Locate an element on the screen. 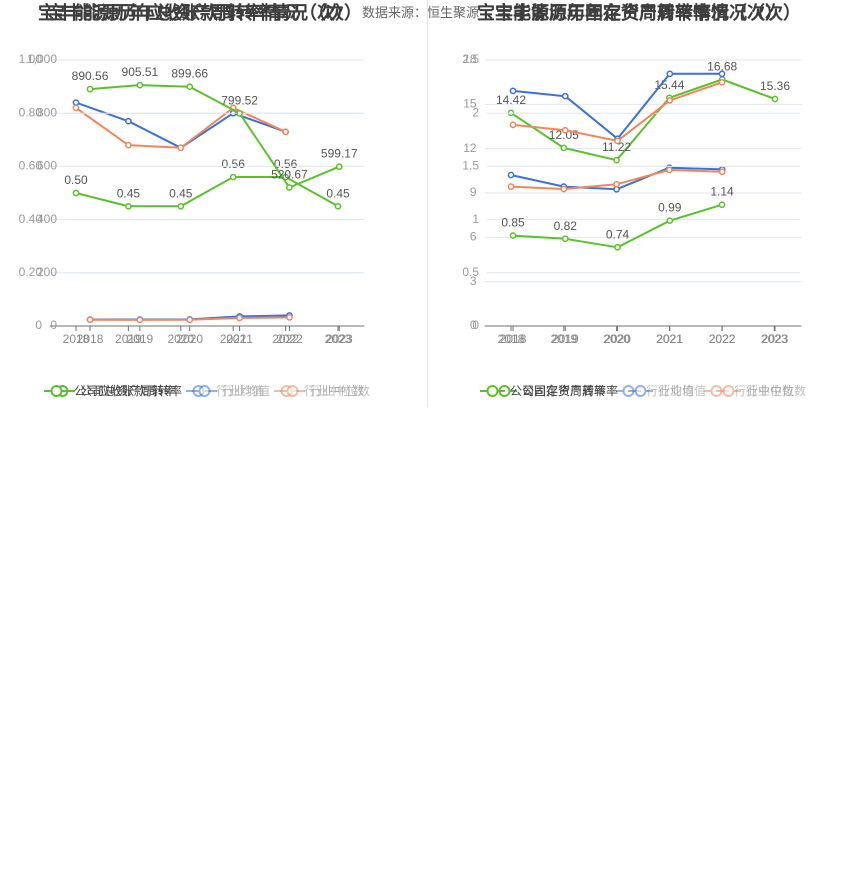 This screenshot has width=850, height=890. data-label: 899.66 is located at coordinates (189, 74).